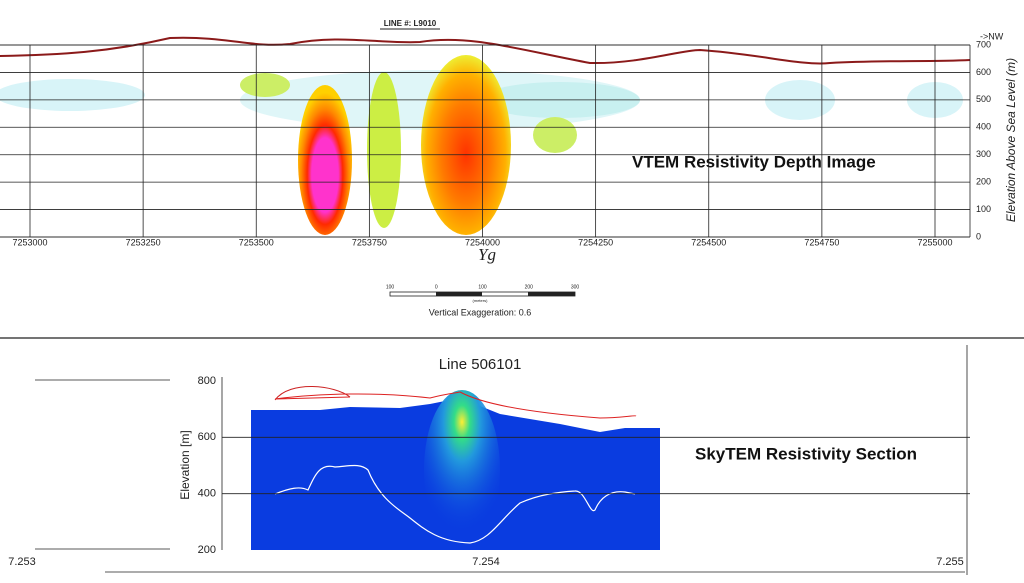 This screenshot has width=1024, height=583. I want to click on y-tick-label: 700, so click(983, 44).